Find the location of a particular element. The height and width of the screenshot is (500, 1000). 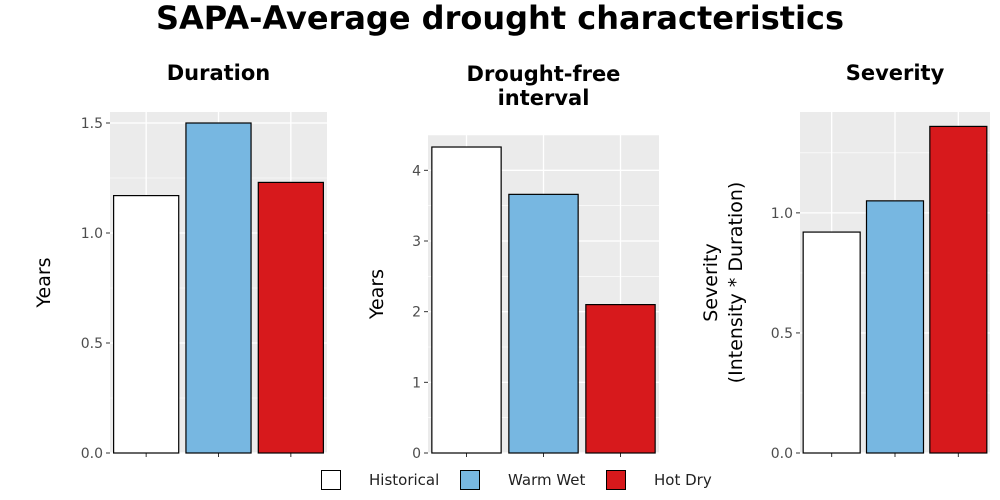

y-tick-label: 2 is located at coordinates (416, 313).